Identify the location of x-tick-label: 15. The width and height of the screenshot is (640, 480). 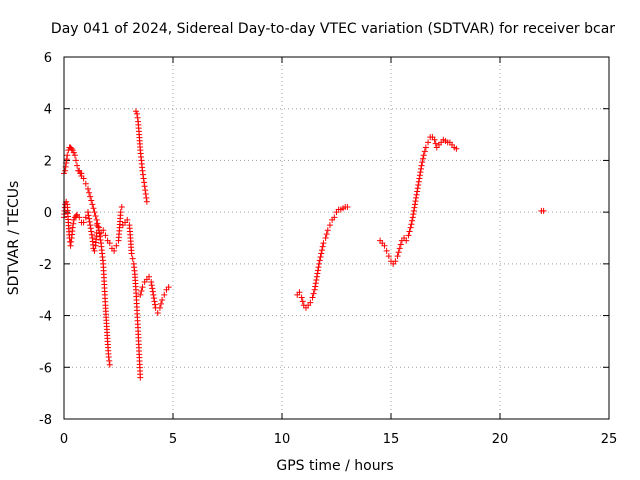
(391, 439).